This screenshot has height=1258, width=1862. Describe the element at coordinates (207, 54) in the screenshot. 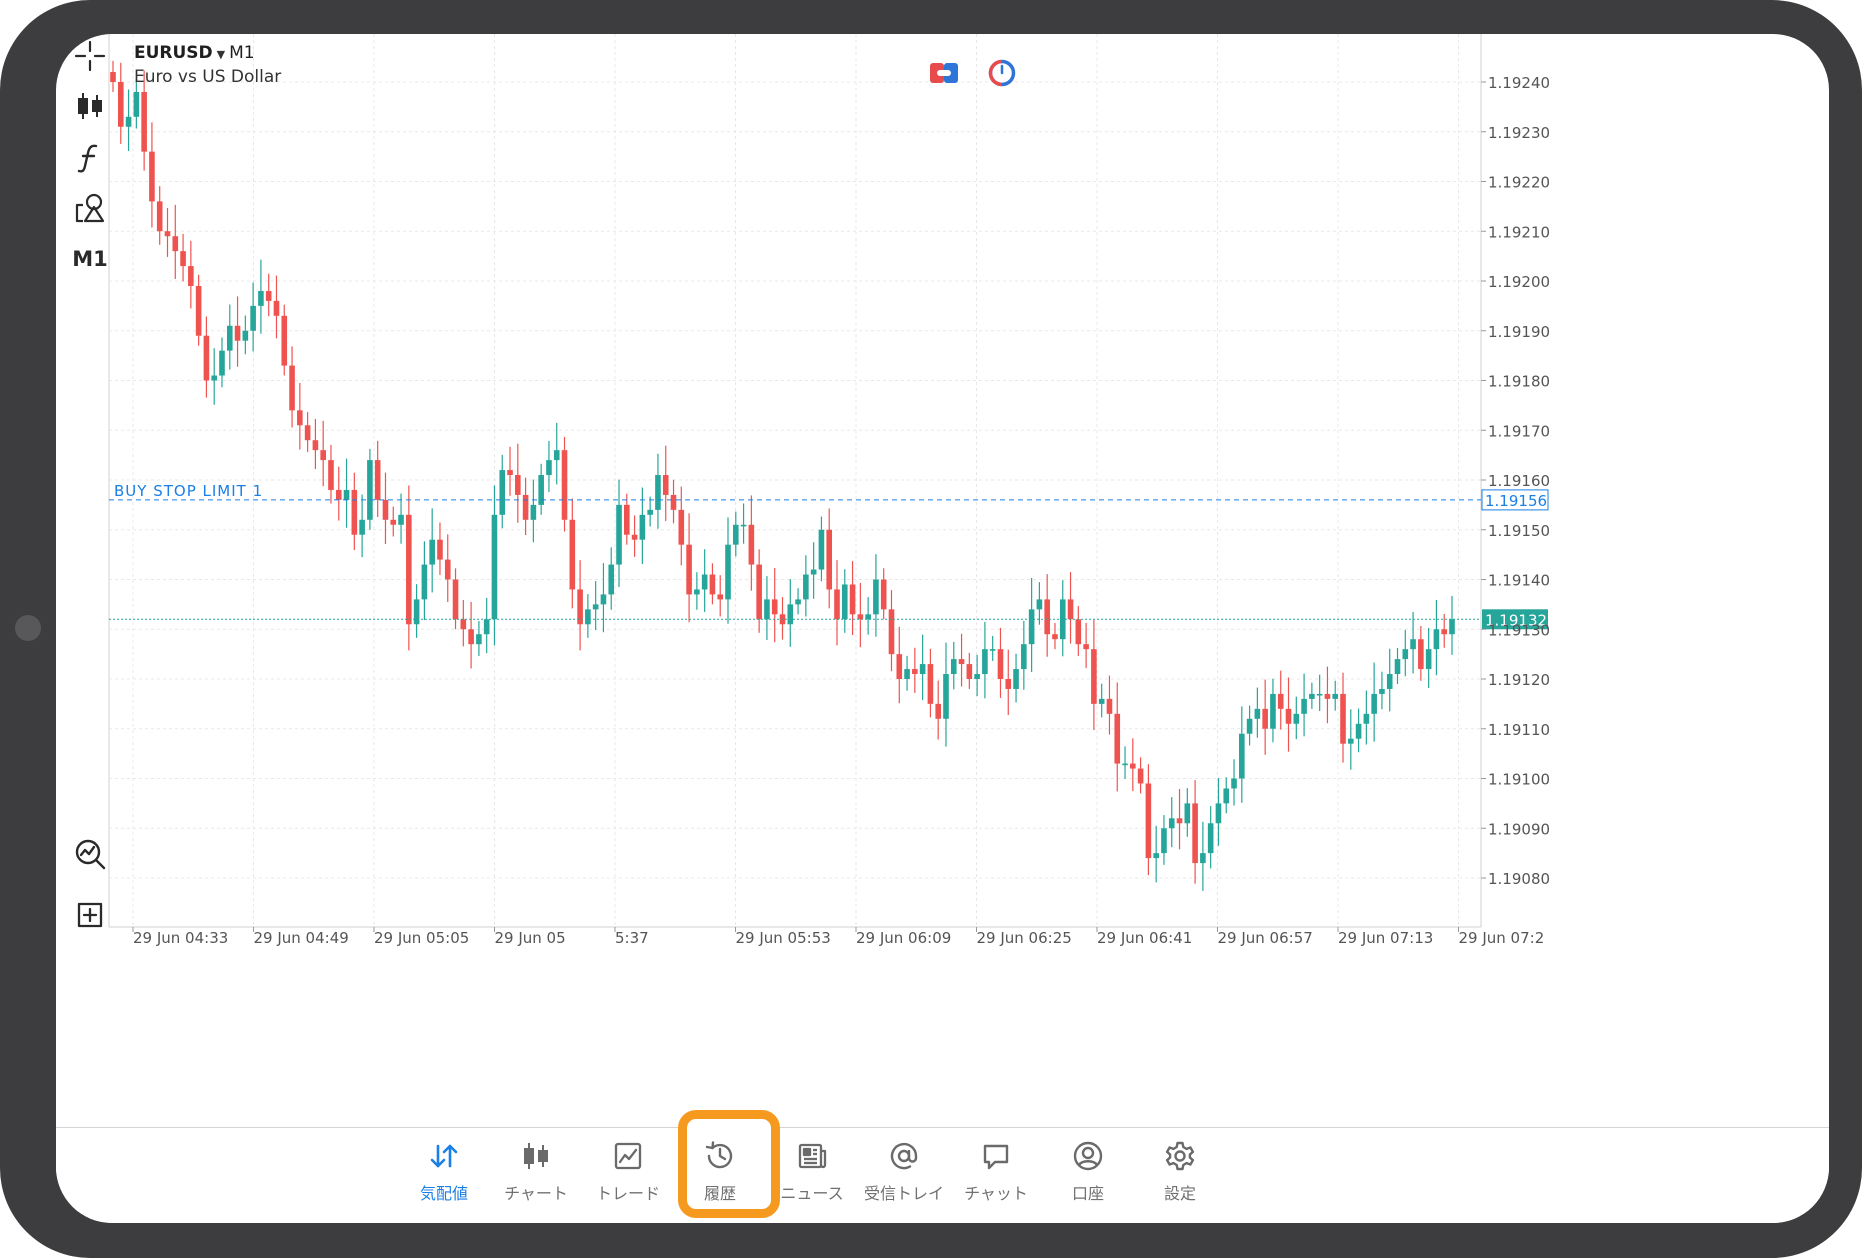

I see `symbol-title: EURUSD ▼ M1` at that location.